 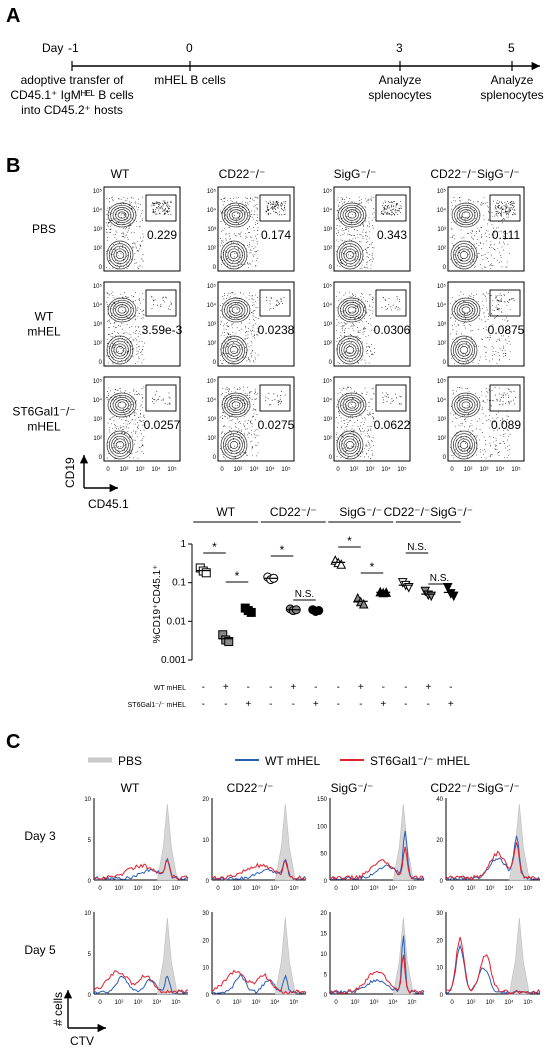 I want to click on flow-plot: 0.343 10⁵ 10⁴ 10³ 10² 0, so click(x=367, y=229).